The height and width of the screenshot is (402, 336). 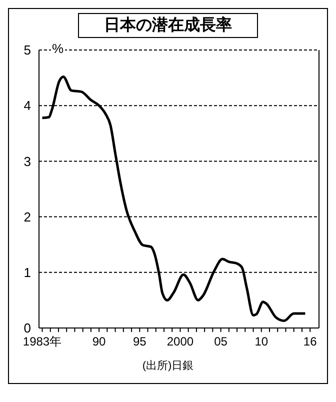 I want to click on x-tick-label: 2000, so click(x=180, y=341).